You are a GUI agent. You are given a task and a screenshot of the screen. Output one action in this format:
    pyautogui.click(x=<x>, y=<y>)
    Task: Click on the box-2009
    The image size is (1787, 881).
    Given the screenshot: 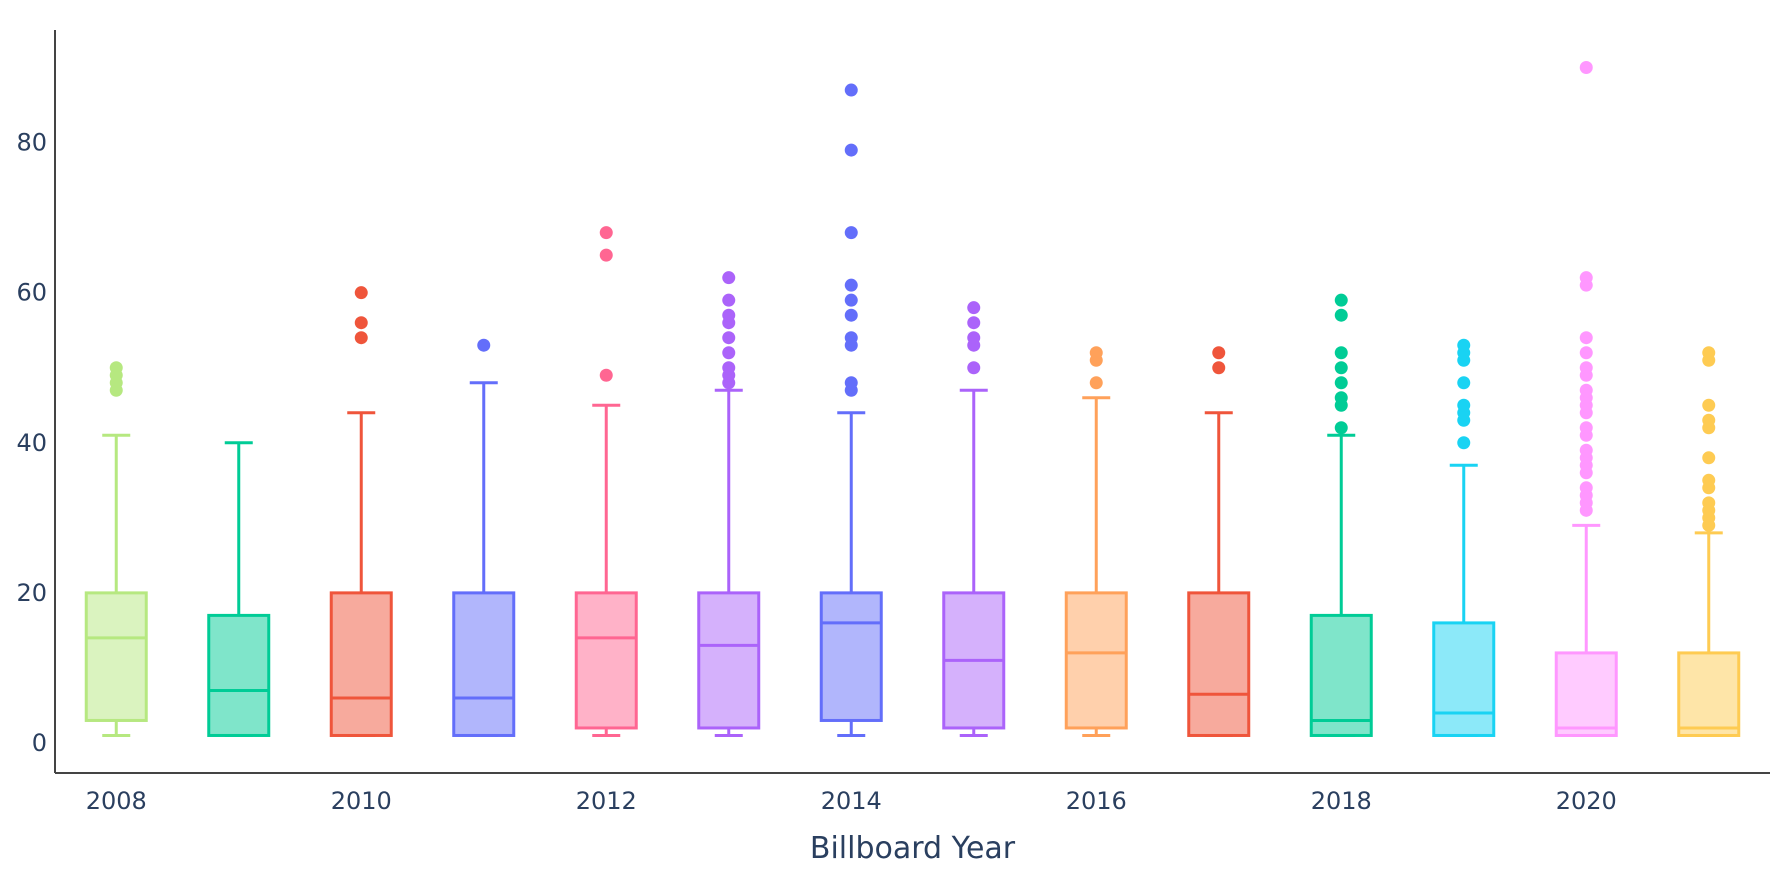 What is the action you would take?
    pyautogui.click(x=239, y=589)
    